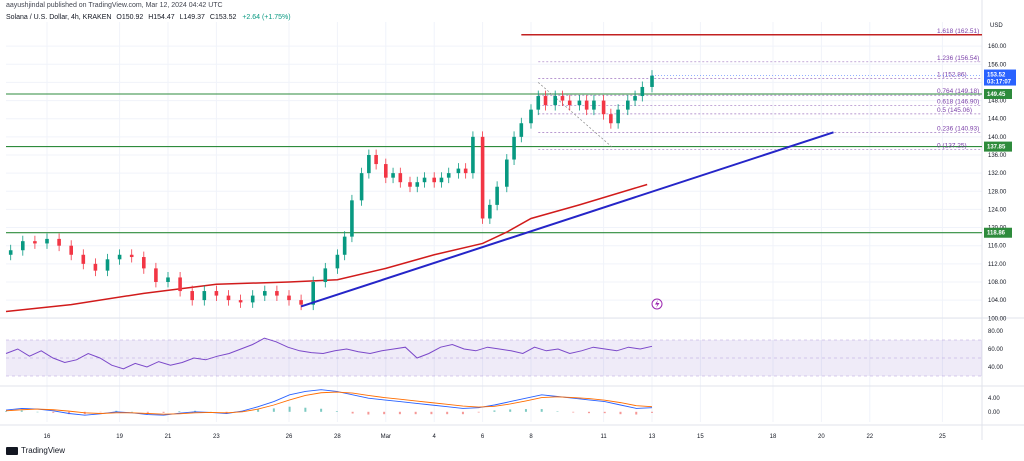 This screenshot has width=1024, height=461. I want to click on y-tick-label: 112.00, so click(997, 265).